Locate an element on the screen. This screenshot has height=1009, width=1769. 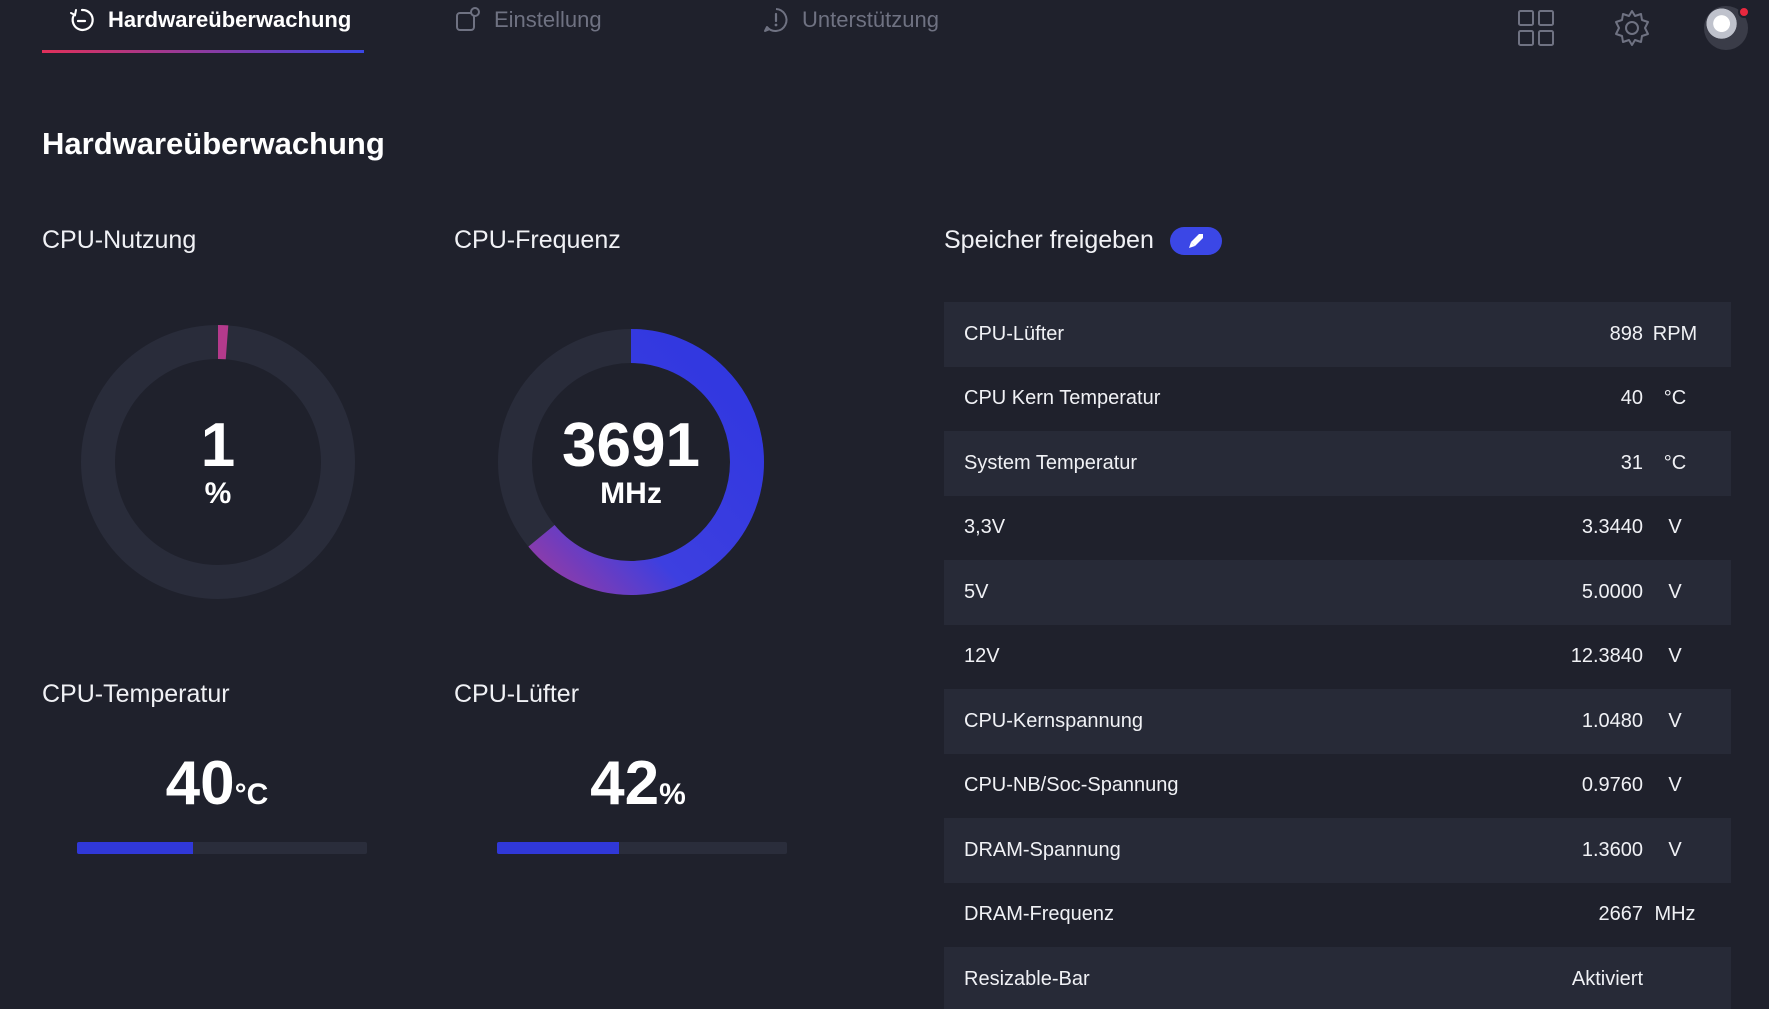
tab-support: Unterstützung is located at coordinates (850, 20).